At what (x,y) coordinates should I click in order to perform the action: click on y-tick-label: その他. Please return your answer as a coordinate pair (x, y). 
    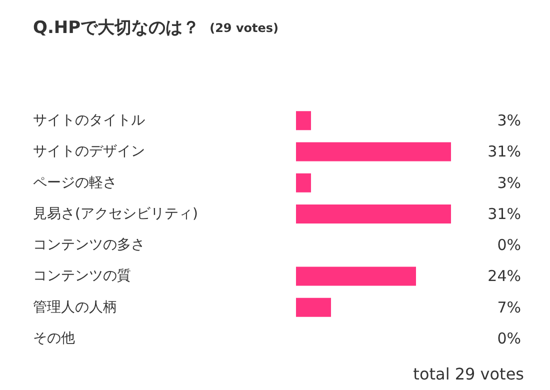
    Looking at the image, I should click on (54, 338).